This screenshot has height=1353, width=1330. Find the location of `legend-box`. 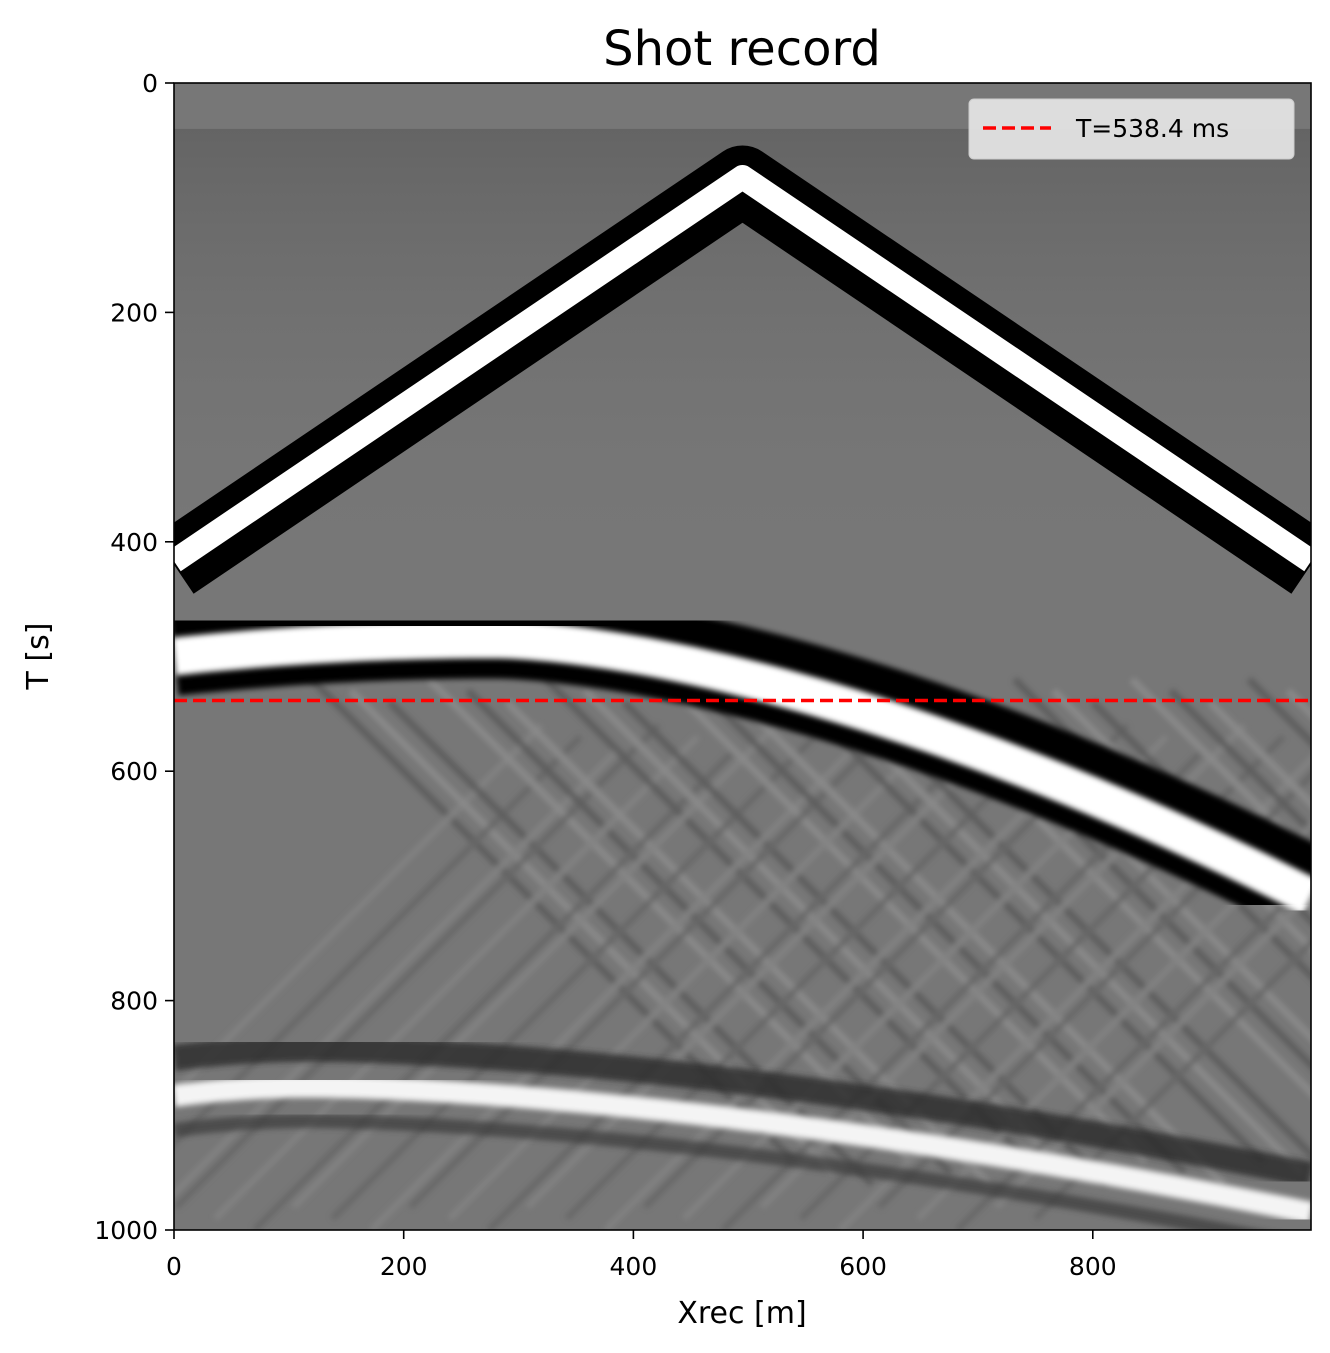

legend-box is located at coordinates (1131, 129).